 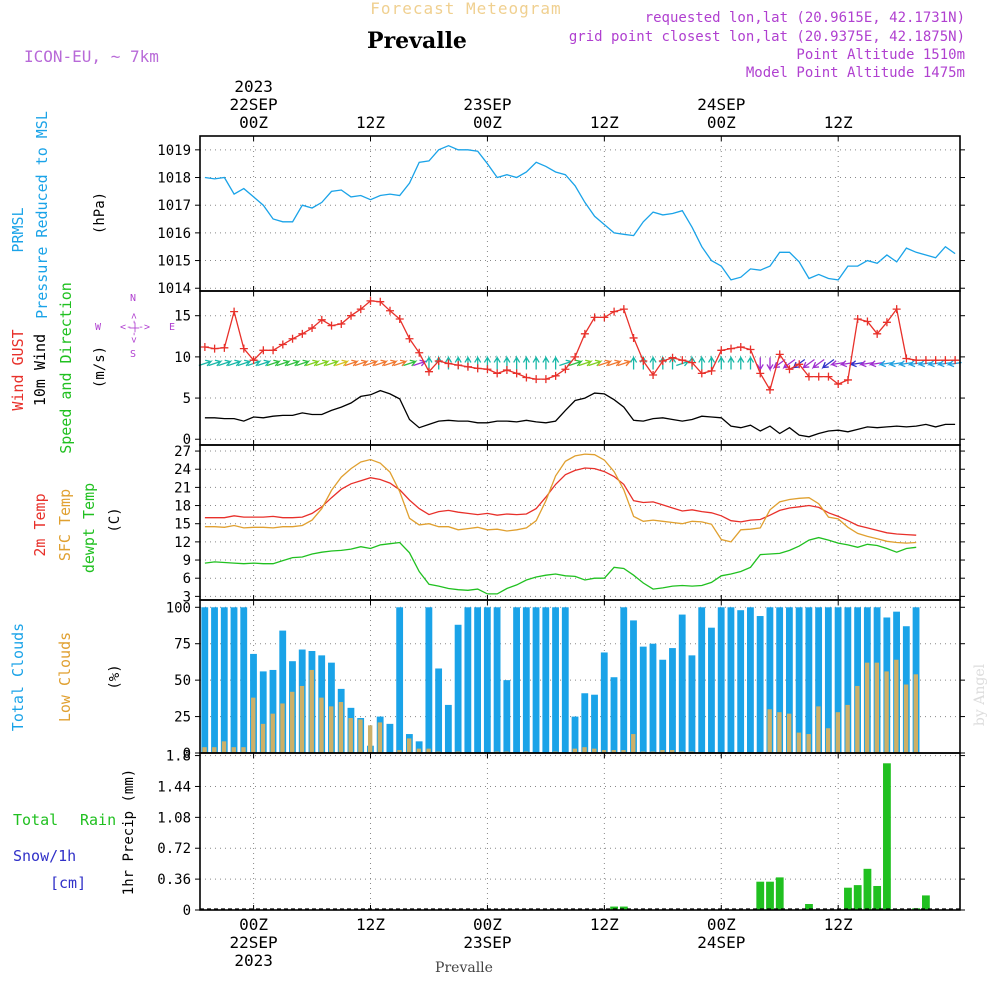 What do you see at coordinates (115, 519) in the screenshot?
I see `temp-ylabel: (C)` at bounding box center [115, 519].